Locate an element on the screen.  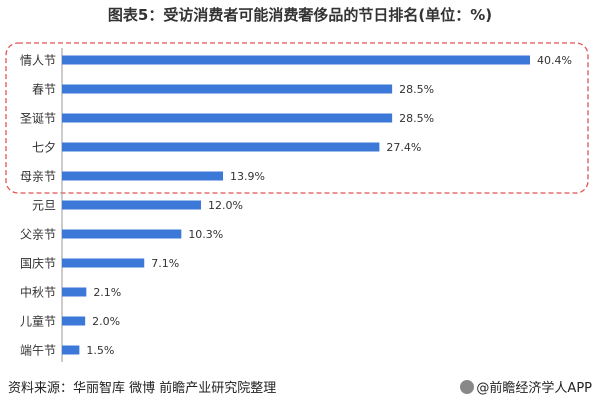
category-label: 儿童节 is located at coordinates (38, 321).